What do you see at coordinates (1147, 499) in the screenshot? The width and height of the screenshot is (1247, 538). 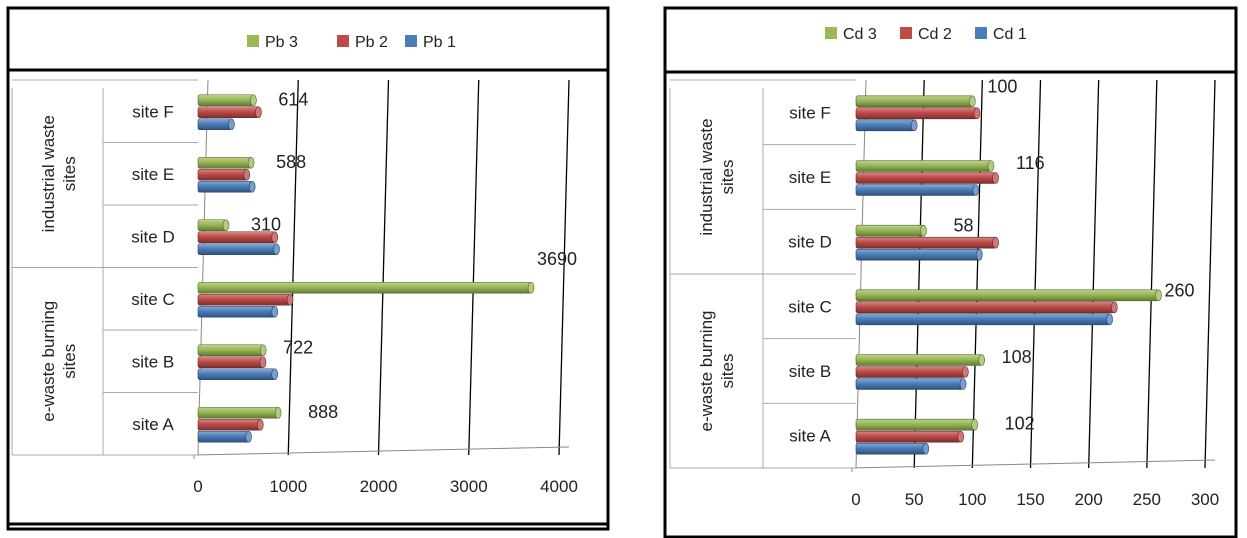 I see `x-tick-label: 250` at bounding box center [1147, 499].